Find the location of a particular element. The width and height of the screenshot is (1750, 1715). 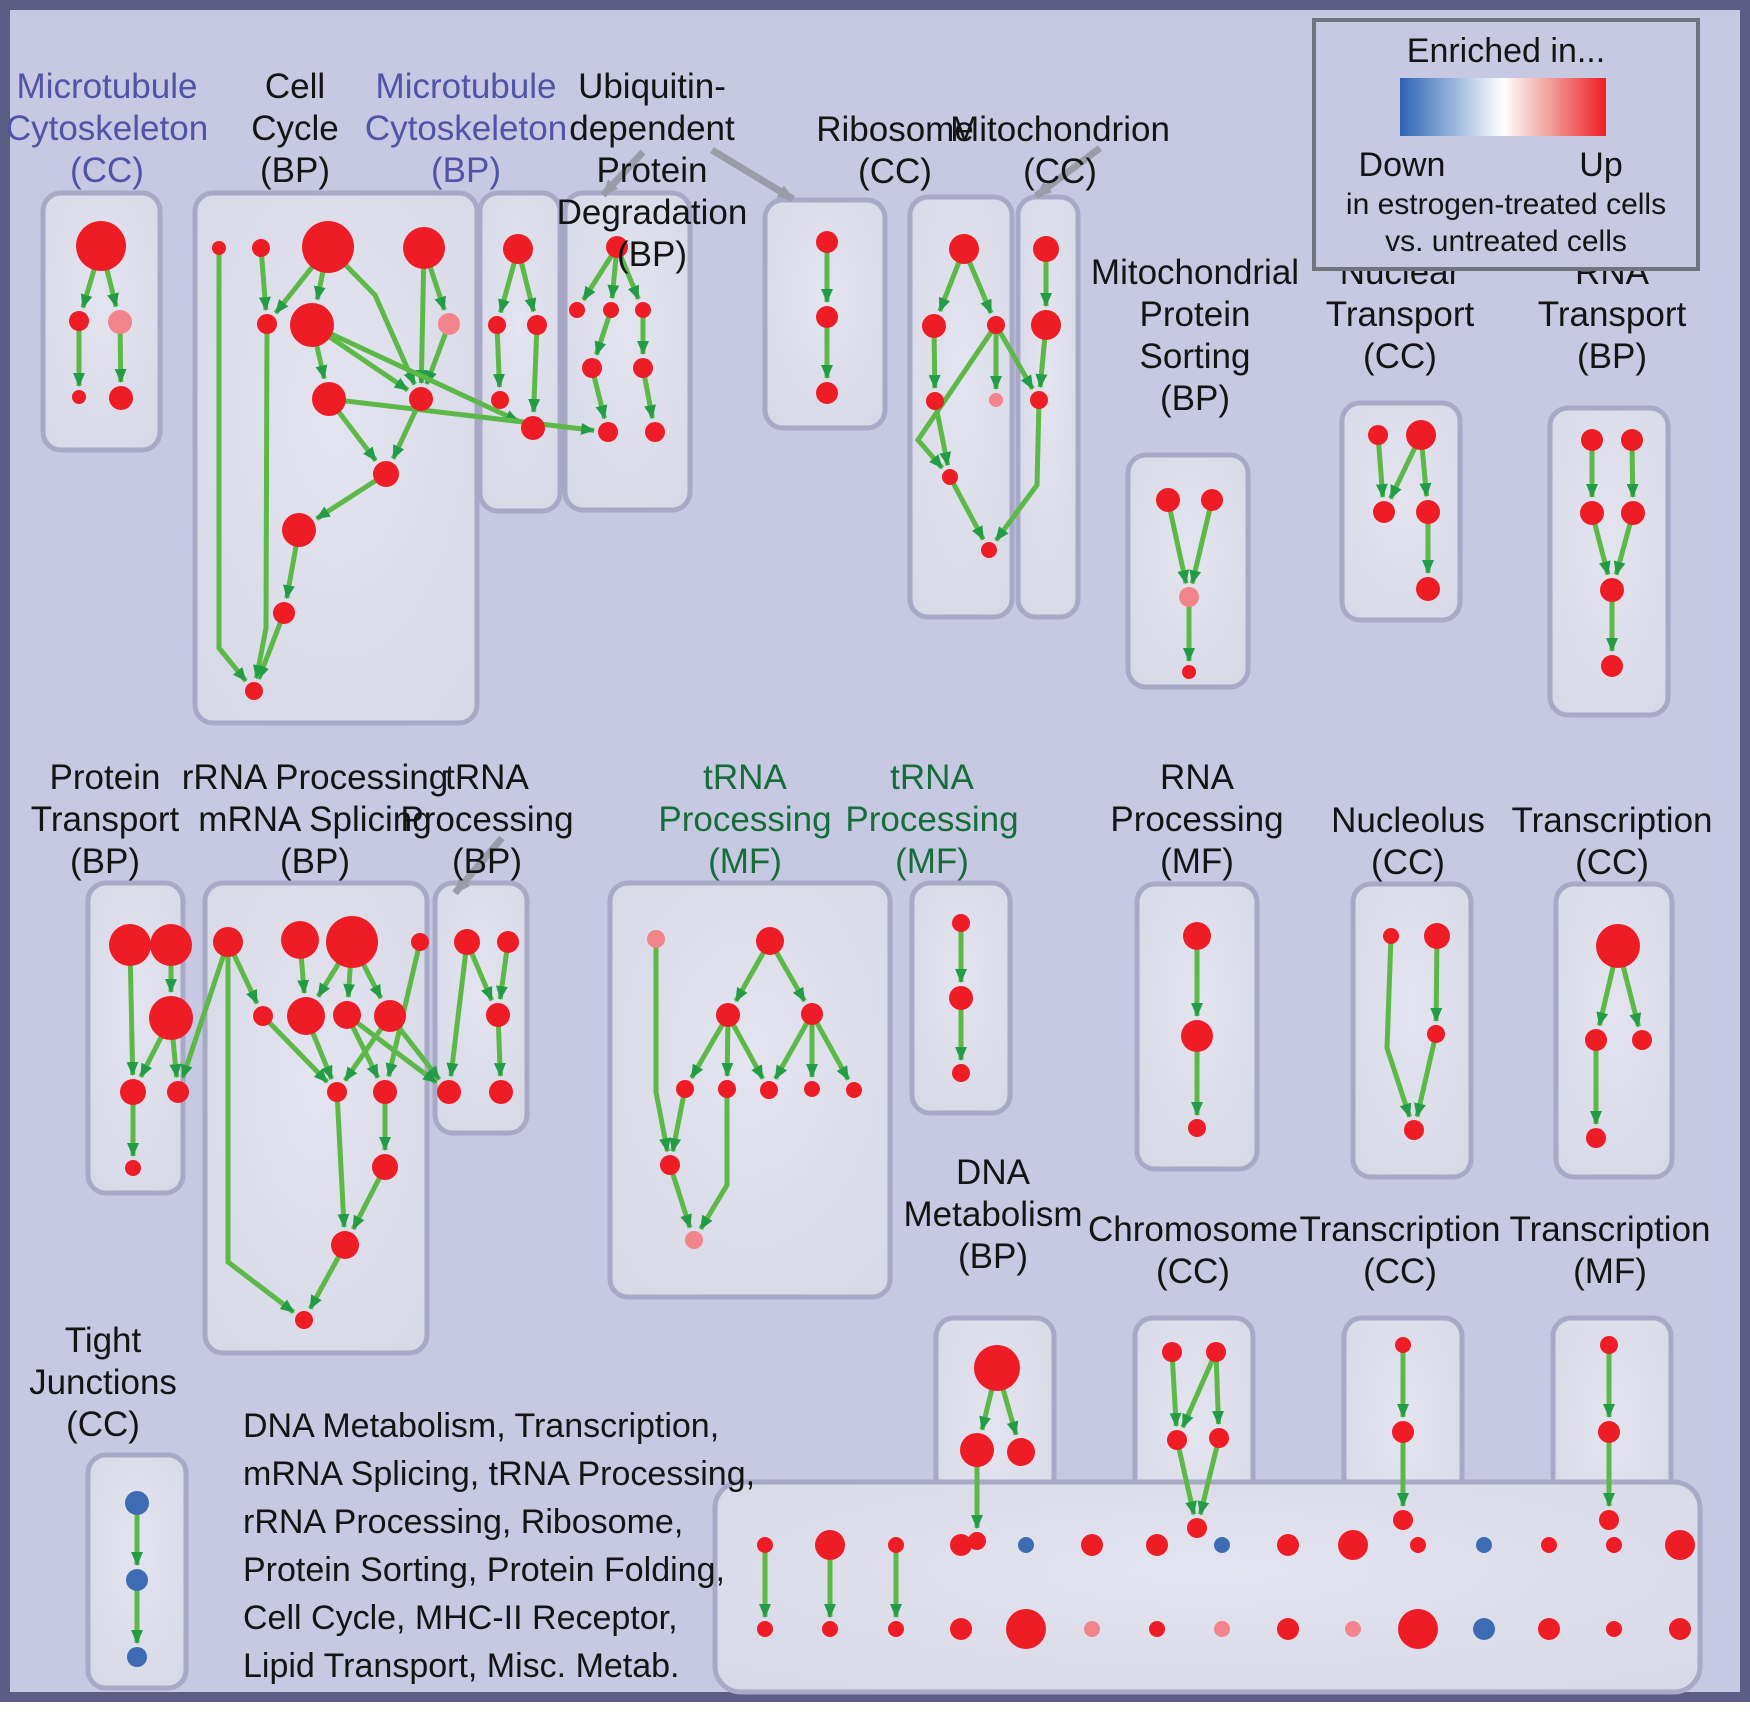

misc-label-line: Cell Cycle, MHC-II Receptor, is located at coordinates (460, 1618).